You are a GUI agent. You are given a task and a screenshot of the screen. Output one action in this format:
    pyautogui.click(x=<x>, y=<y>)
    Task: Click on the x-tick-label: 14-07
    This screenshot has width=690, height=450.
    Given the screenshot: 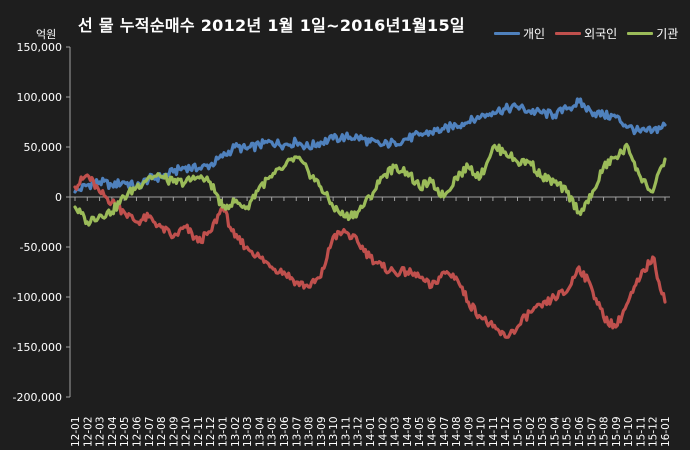 What is the action you would take?
    pyautogui.click(x=445, y=431)
    